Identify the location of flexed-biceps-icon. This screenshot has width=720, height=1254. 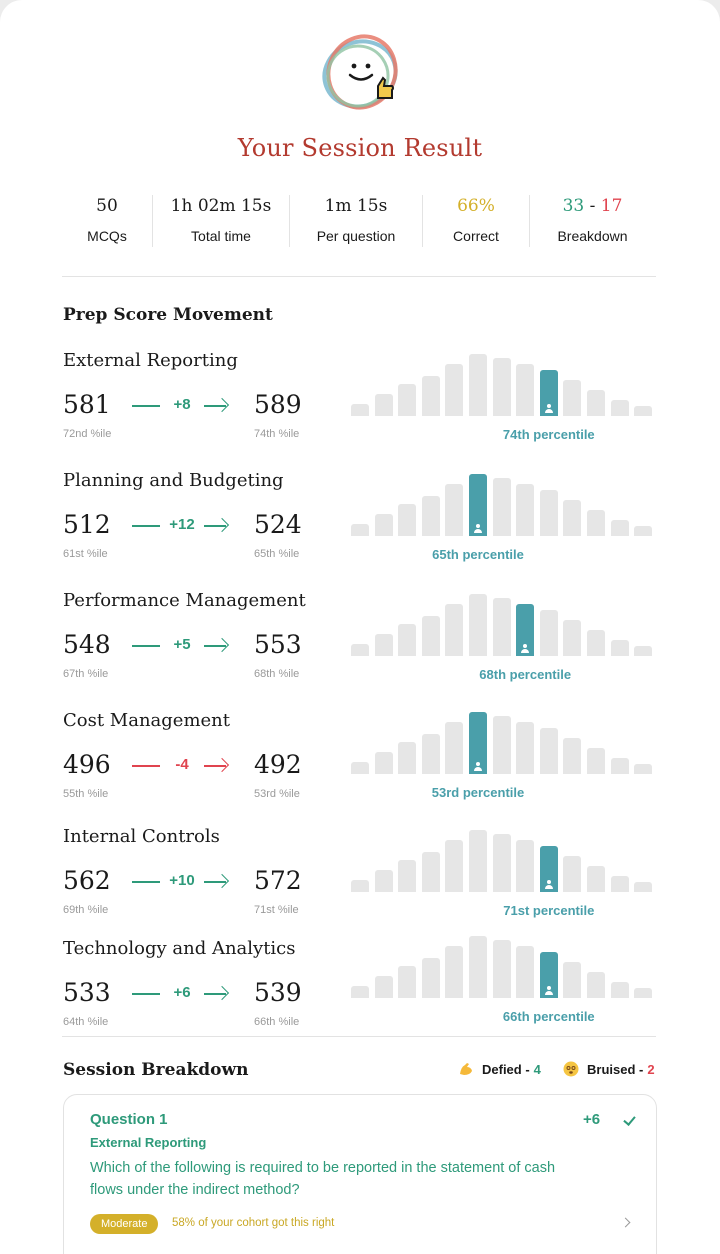
(466, 1069).